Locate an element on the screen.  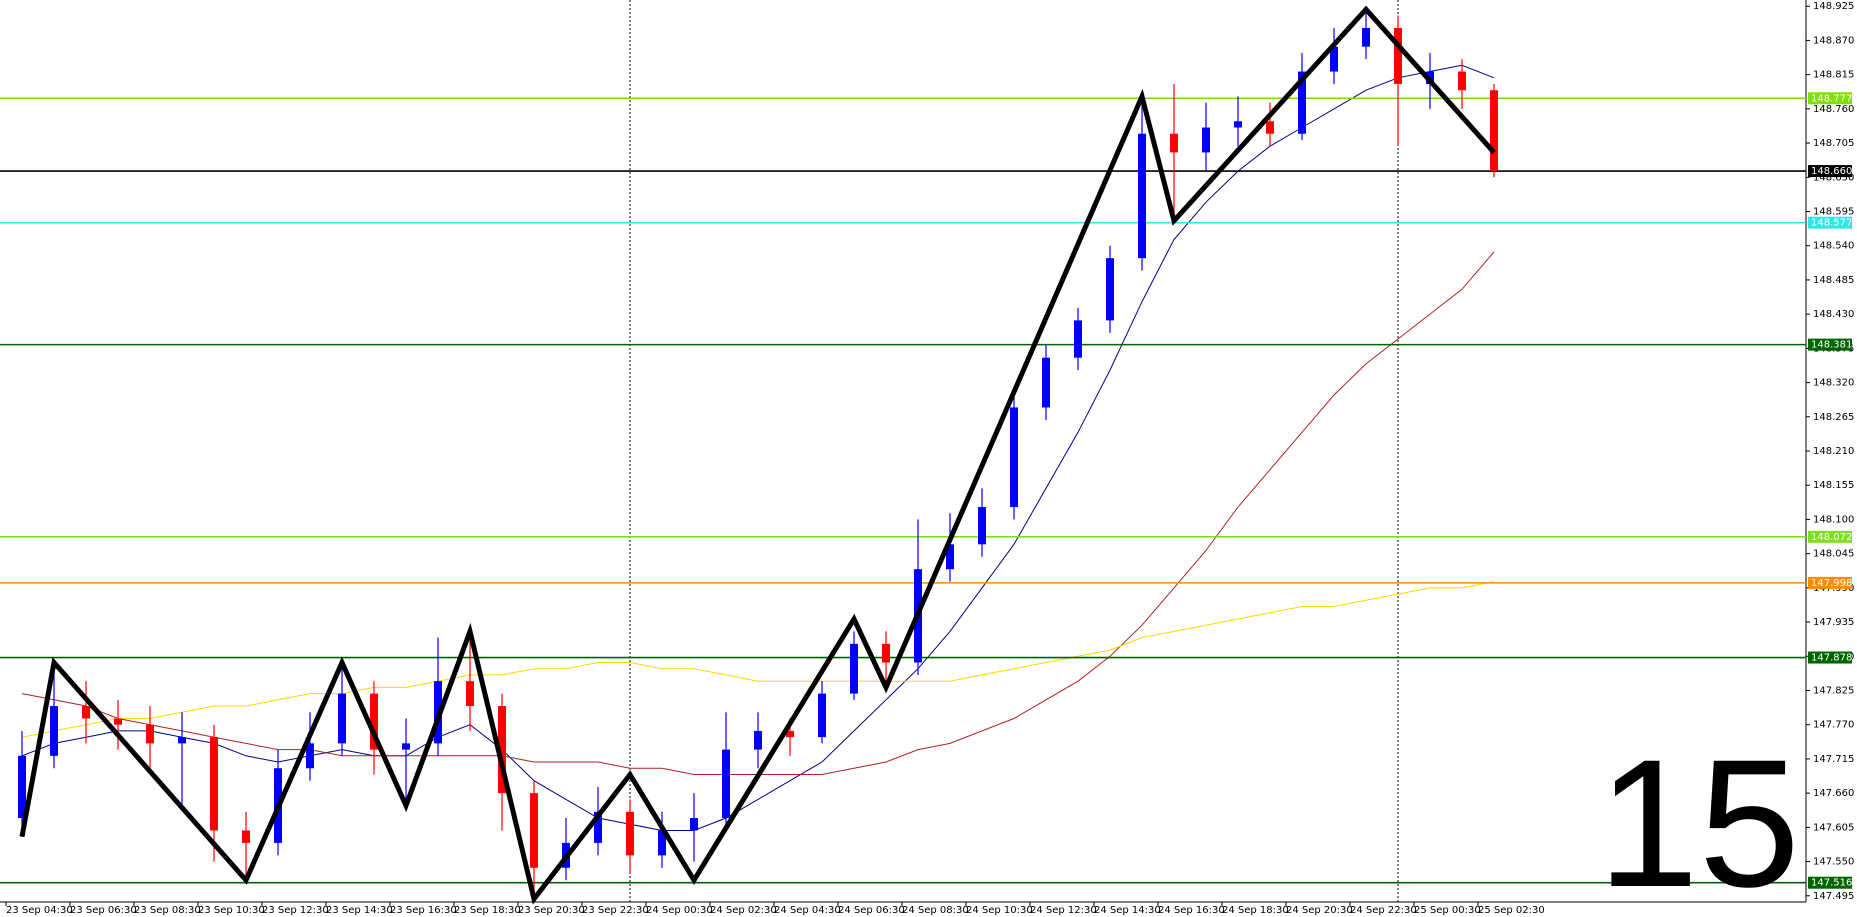
y-tick-label: 148.705 is located at coordinates (1833, 143).